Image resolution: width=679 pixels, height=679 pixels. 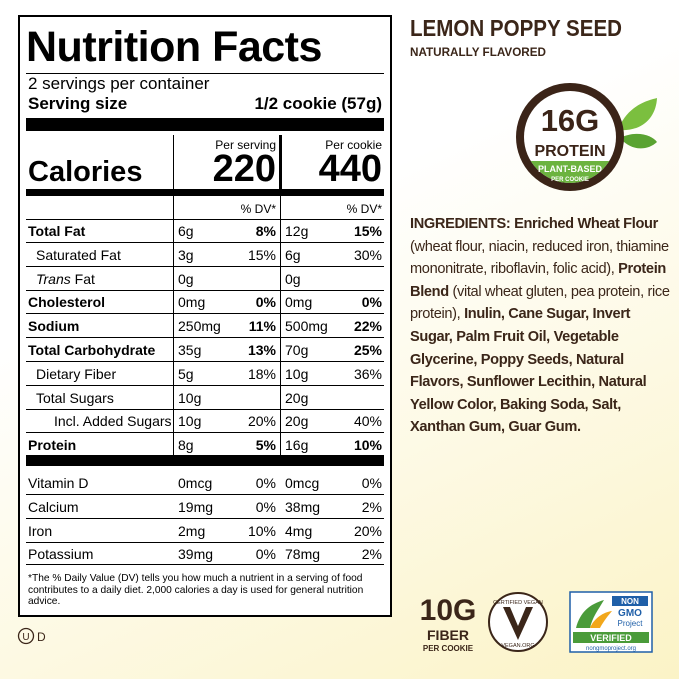 What do you see at coordinates (92, 350) in the screenshot?
I see `nutrient-name: Total Carbohydrate` at bounding box center [92, 350].